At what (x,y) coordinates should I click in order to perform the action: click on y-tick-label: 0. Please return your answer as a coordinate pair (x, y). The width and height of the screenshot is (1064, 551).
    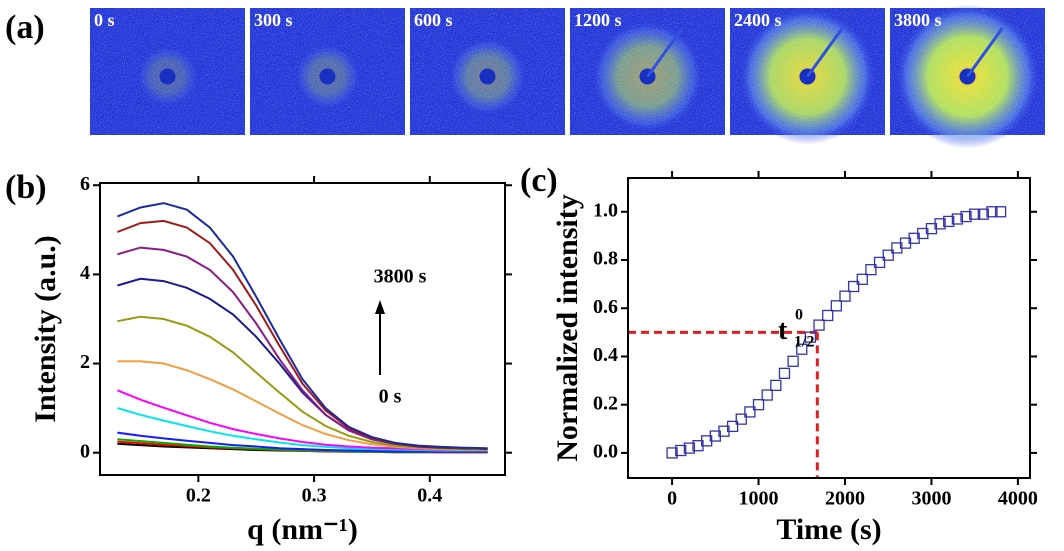
    Looking at the image, I should click on (85, 451).